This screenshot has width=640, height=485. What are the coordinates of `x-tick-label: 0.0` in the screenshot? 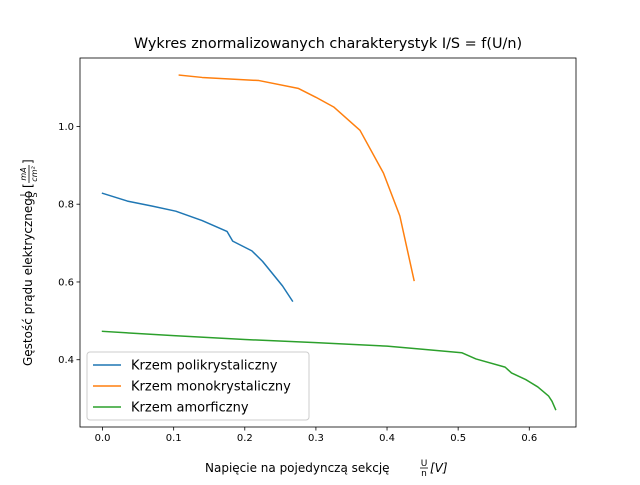 It's located at (103, 438).